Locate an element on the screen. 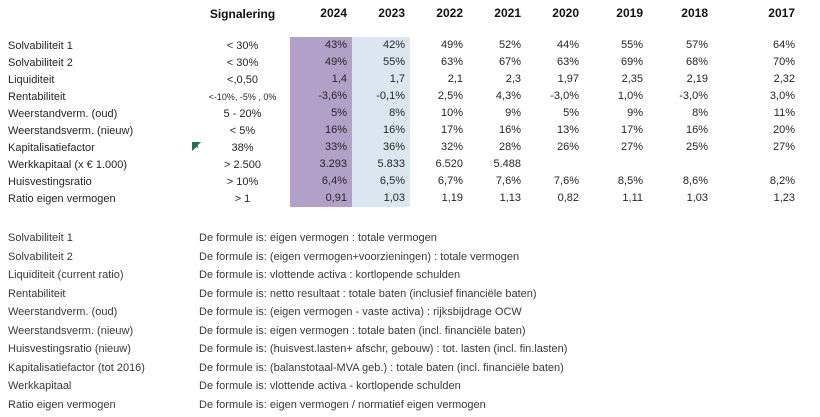  value-cell: 3.293 is located at coordinates (321, 164).